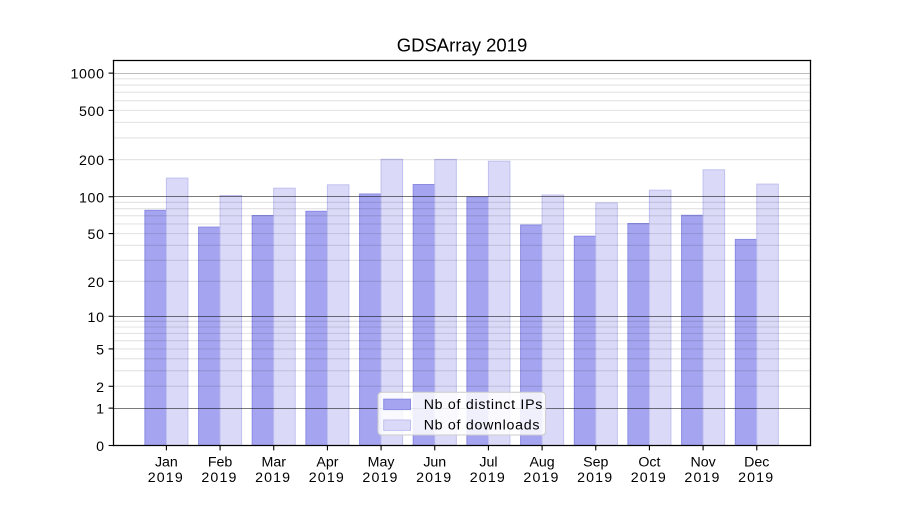 This screenshot has height=505, width=900. What do you see at coordinates (483, 405) in the screenshot?
I see `svg-text: Nb of distinct IPs` at bounding box center [483, 405].